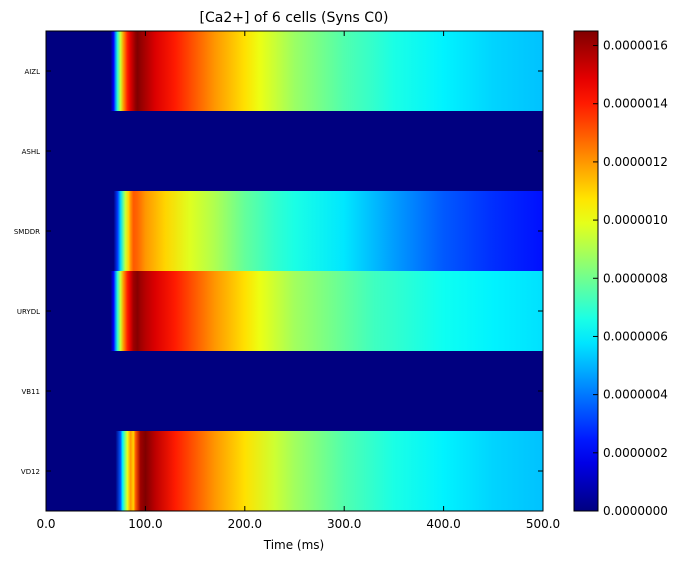 This screenshot has width=688, height=561. Describe the element at coordinates (245, 524) in the screenshot. I see `x-tick-label: 200.0` at that location.